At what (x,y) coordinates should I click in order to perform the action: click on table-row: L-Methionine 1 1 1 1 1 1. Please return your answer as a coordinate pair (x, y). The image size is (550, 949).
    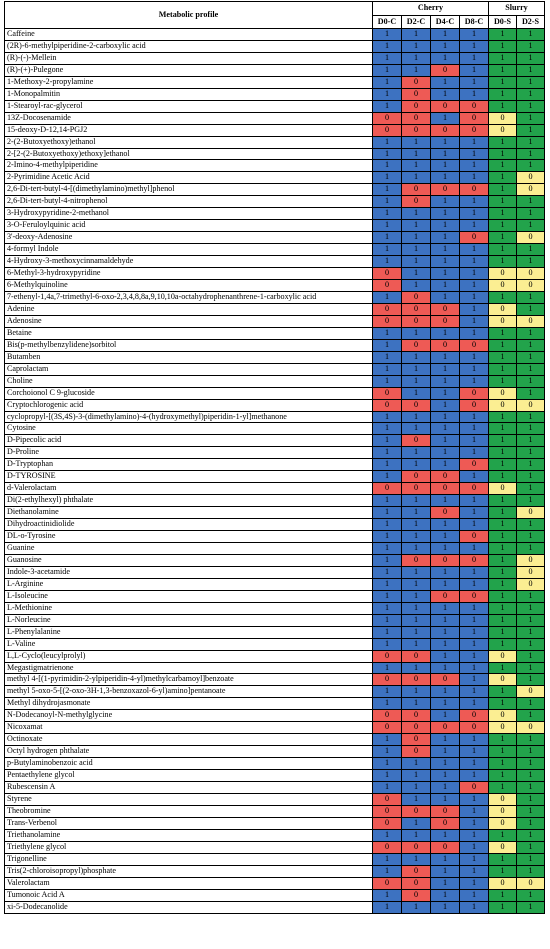
    Looking at the image, I should click on (274, 608).